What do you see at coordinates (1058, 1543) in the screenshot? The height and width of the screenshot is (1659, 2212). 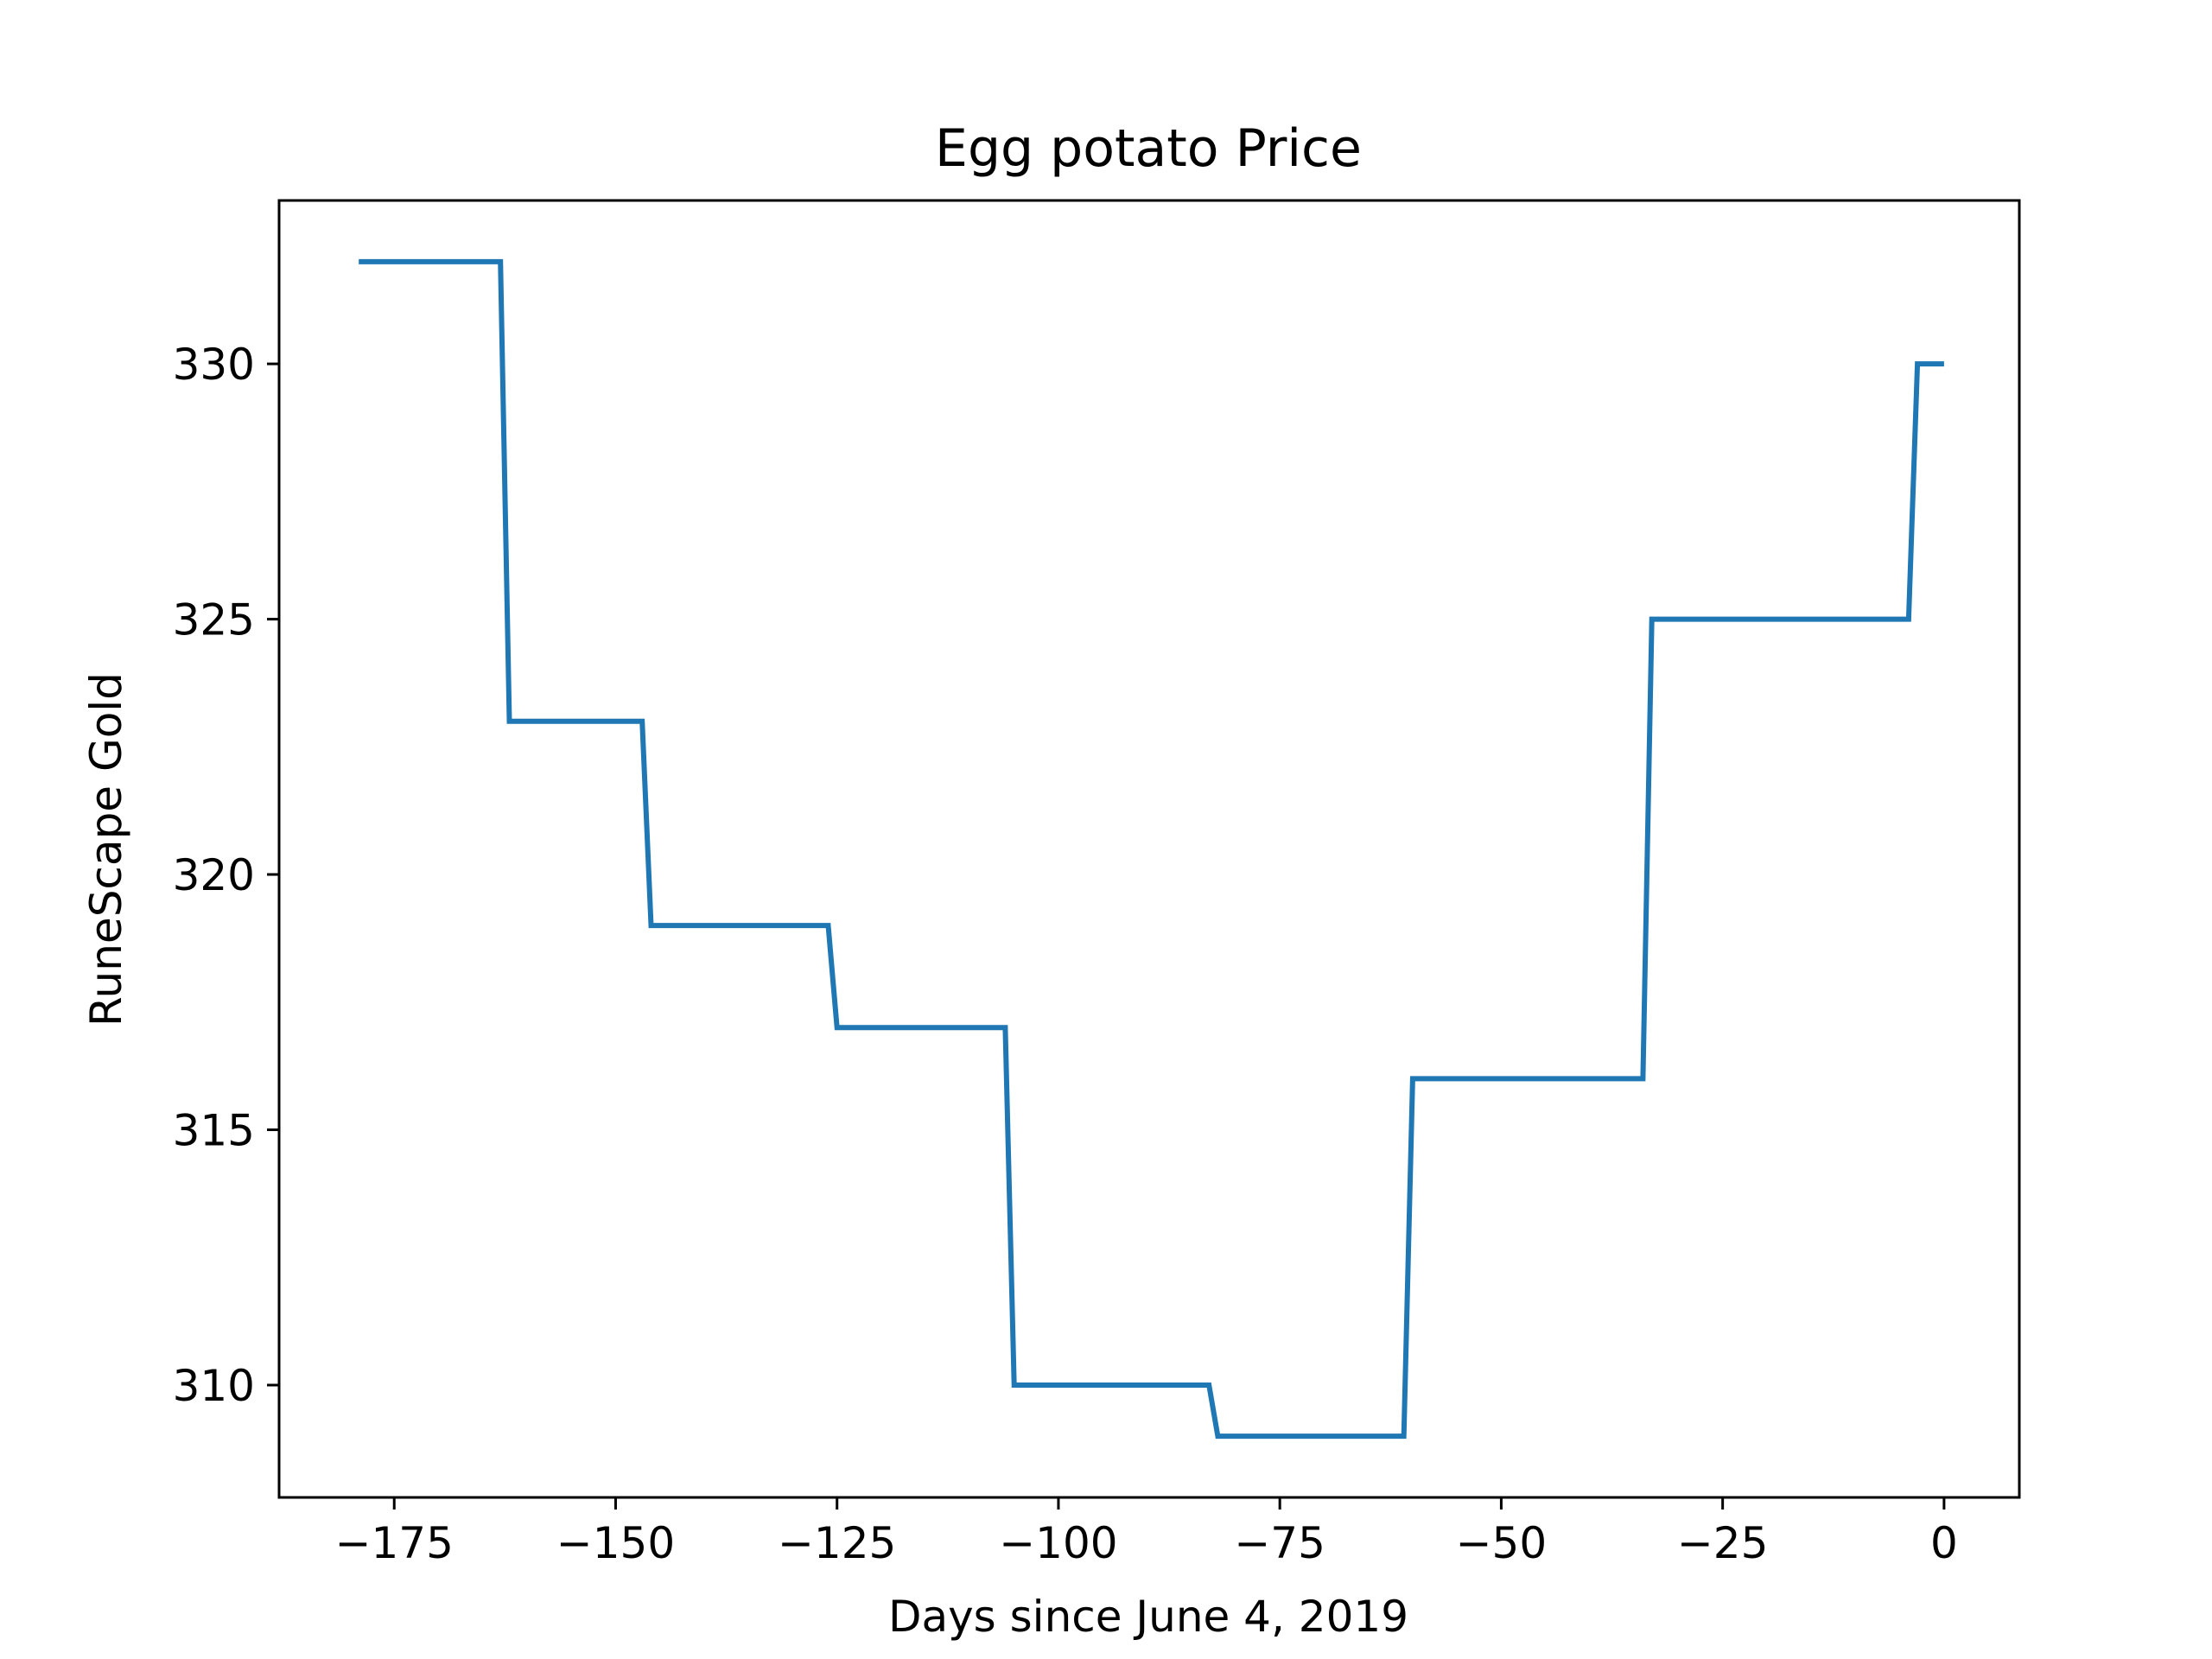 I see `x-tick-label: −100` at bounding box center [1058, 1543].